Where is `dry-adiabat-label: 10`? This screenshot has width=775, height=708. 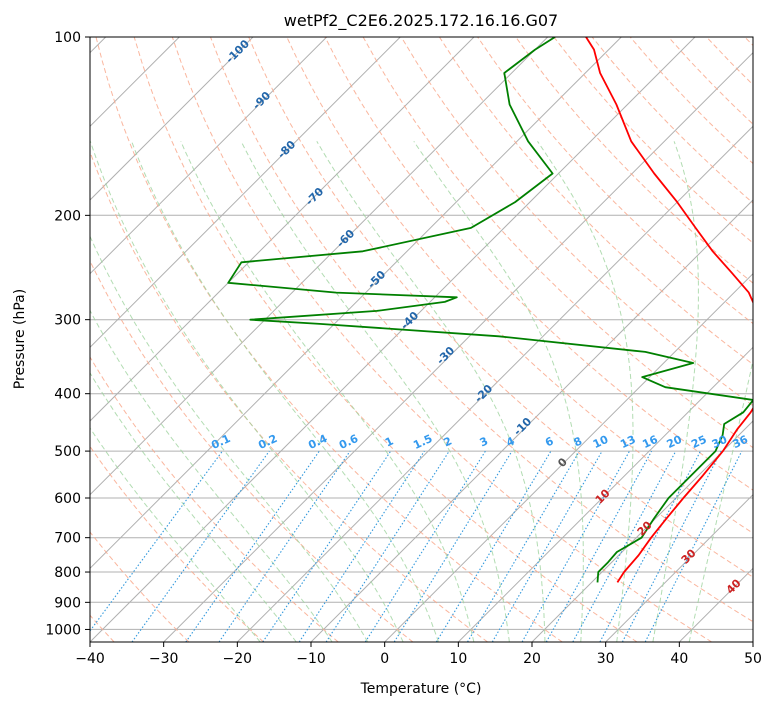
dry-adiabat-label: 10 is located at coordinates (603, 496).